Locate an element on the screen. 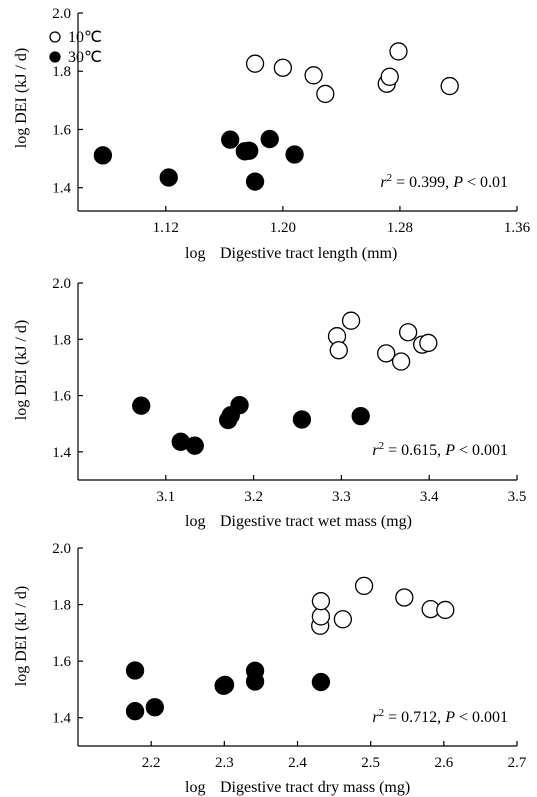 This screenshot has height=797, width=537. panel-wet-mass-ytick-label-2: 1.8 is located at coordinates (61, 340).